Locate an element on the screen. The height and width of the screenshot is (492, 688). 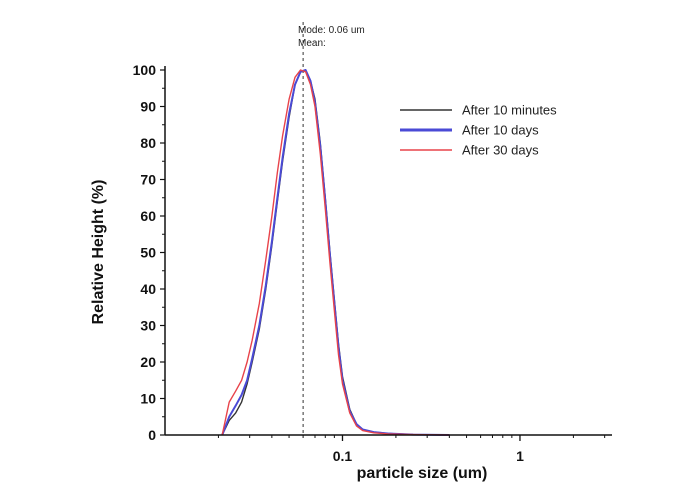
y-tick-label: 50 is located at coordinates (148, 253).